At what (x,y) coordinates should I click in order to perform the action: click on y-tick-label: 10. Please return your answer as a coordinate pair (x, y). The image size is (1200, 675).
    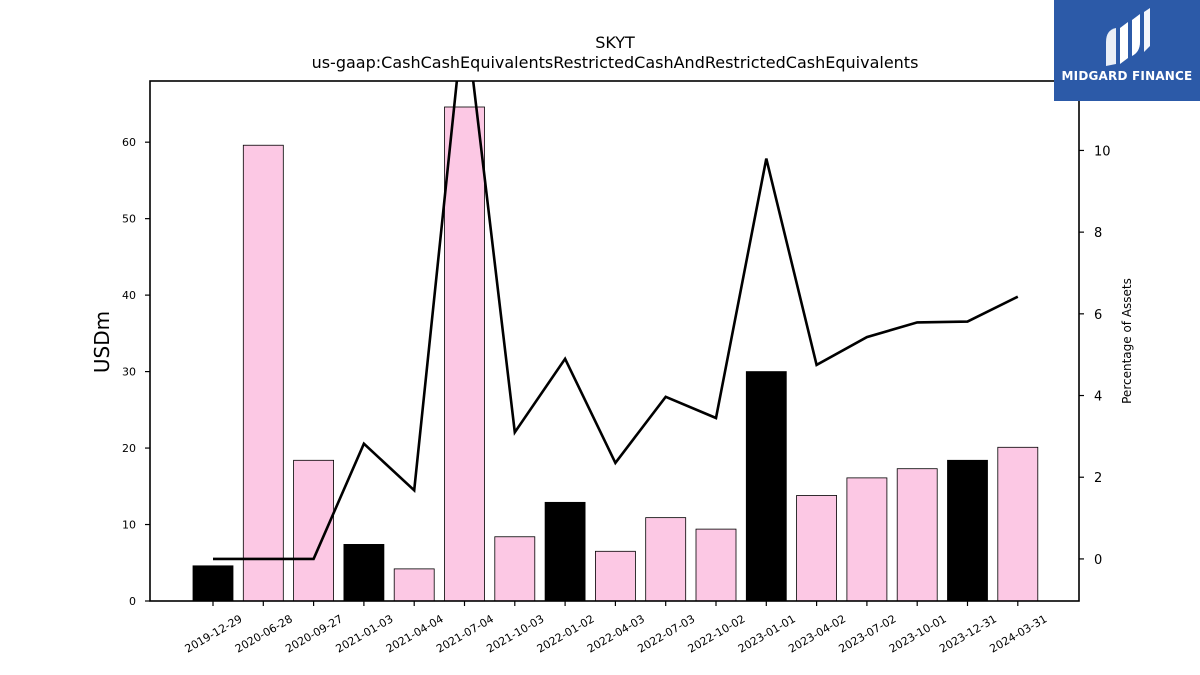
    Looking at the image, I should click on (129, 525).